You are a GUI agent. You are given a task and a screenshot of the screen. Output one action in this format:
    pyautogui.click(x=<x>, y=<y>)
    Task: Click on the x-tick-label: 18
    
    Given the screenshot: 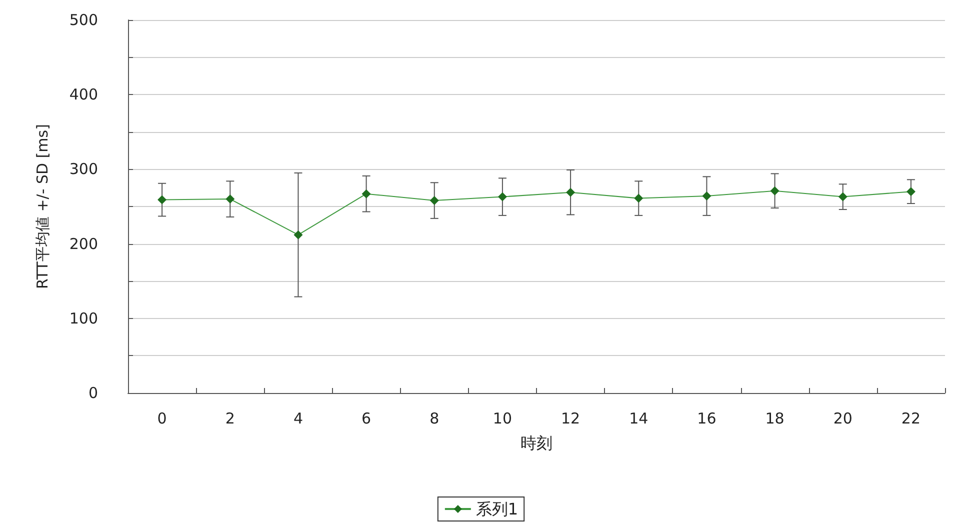 What is the action you would take?
    pyautogui.click(x=774, y=419)
    